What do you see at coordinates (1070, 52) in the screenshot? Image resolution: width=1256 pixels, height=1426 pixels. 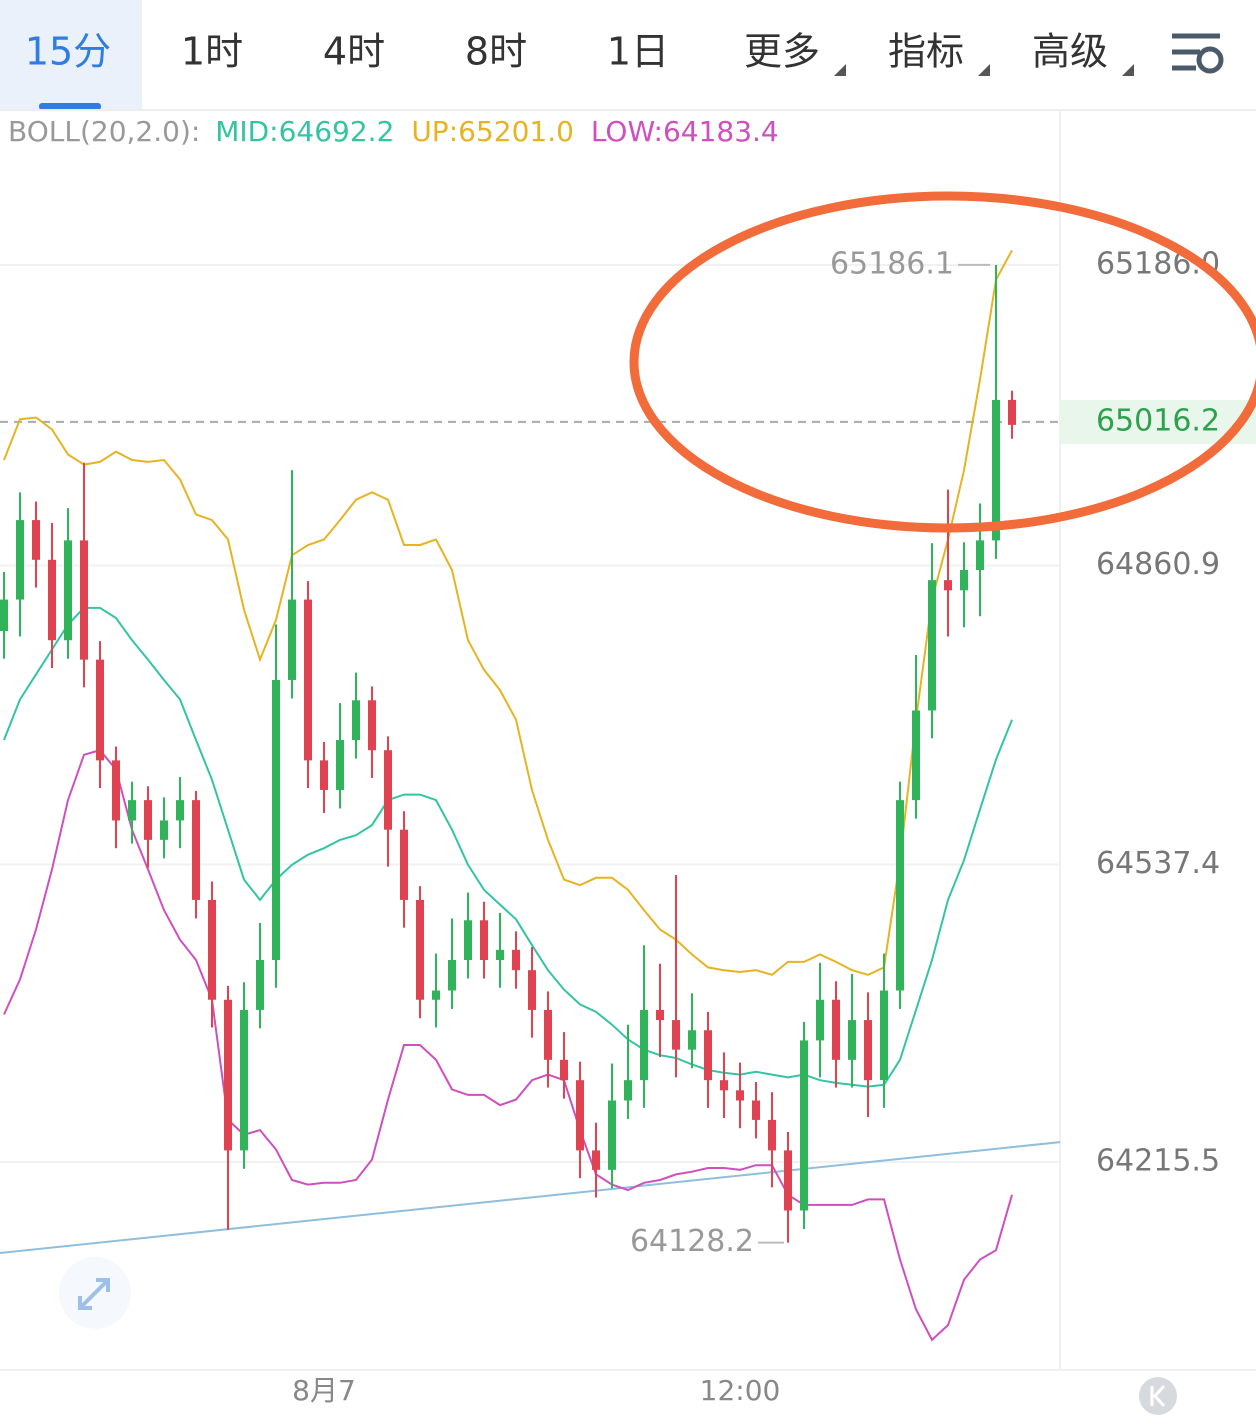 I see `tab: 高级` at bounding box center [1070, 52].